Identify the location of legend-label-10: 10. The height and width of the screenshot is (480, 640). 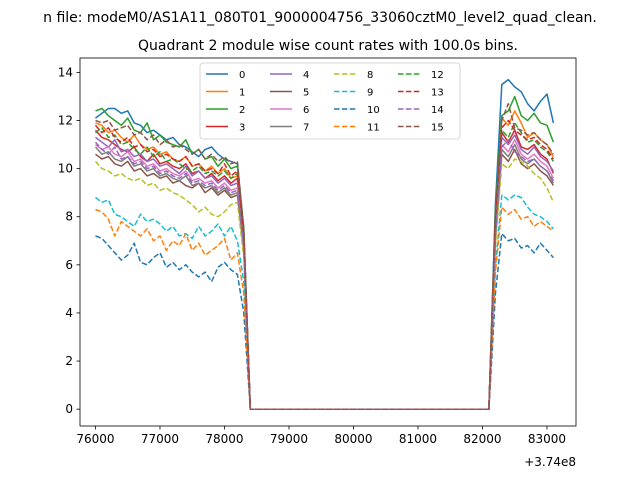
(373, 110).